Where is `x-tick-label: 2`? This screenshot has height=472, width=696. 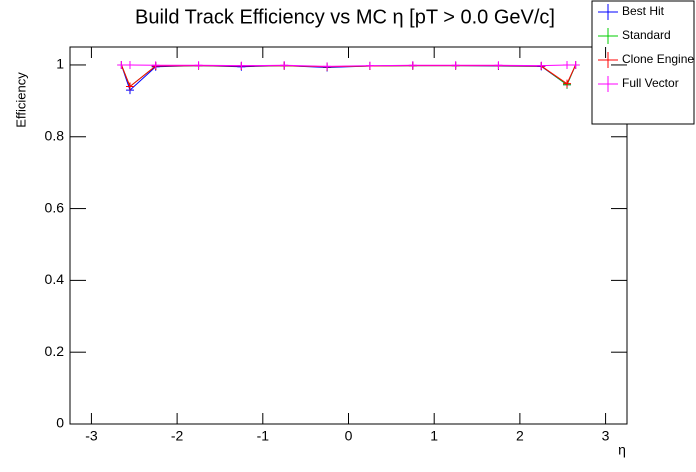 x-tick-label: 2 is located at coordinates (520, 436).